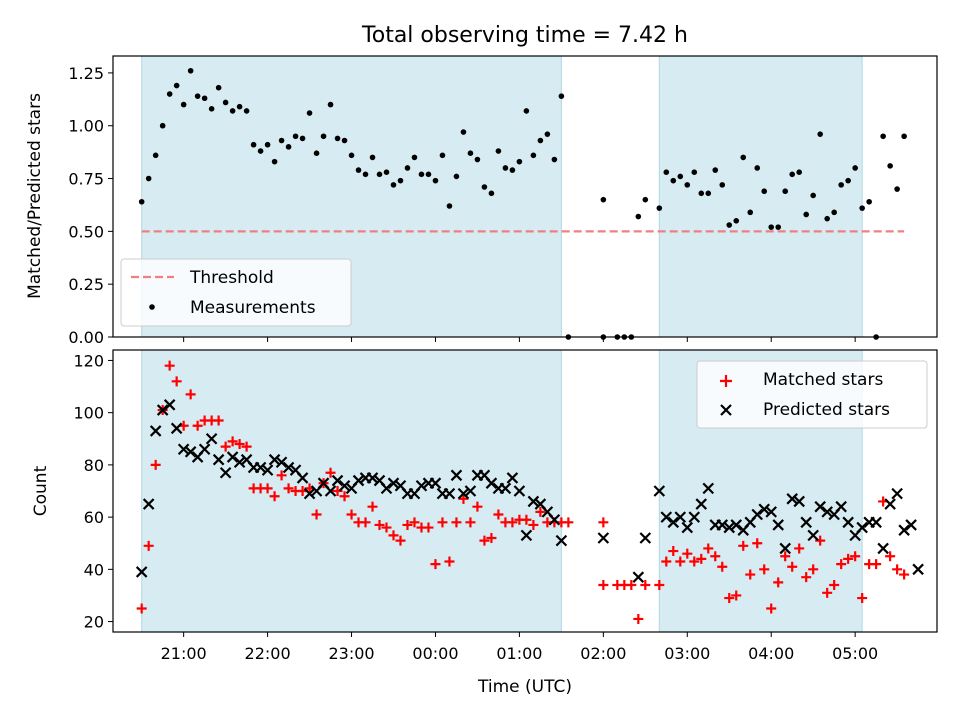 Image resolution: width=960 pixels, height=720 pixels. I want to click on legend-measurements-label: Measurements, so click(253, 308).